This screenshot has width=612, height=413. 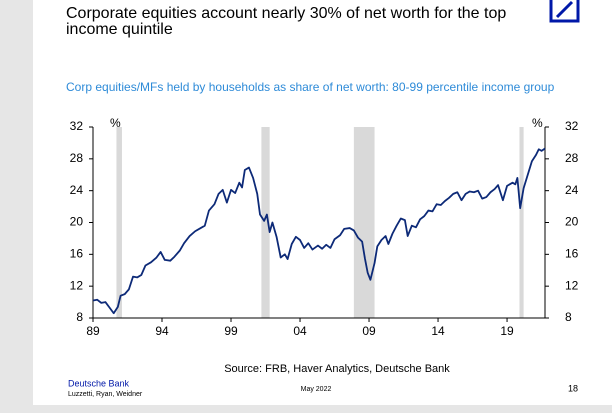 I want to click on x-tick-label: 94, so click(x=162, y=331).